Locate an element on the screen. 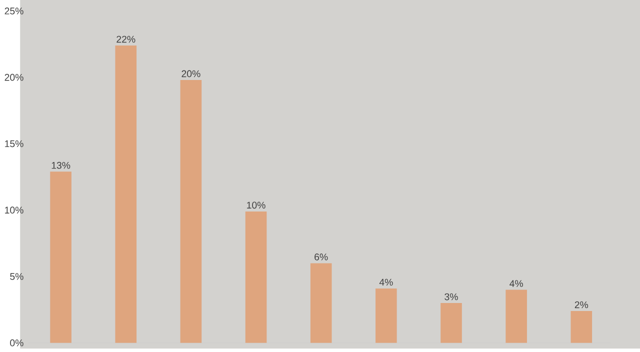 The width and height of the screenshot is (640, 352). data-label: 6% is located at coordinates (321, 257).